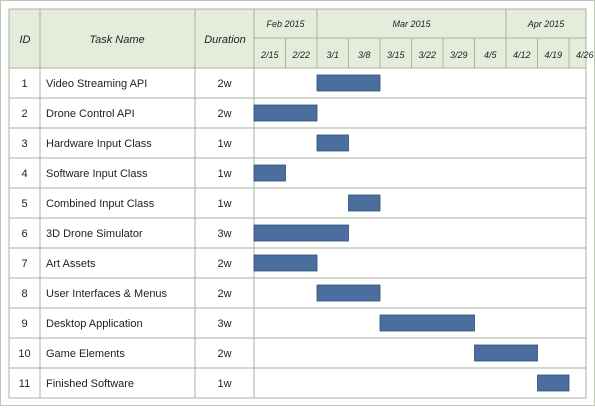 The height and width of the screenshot is (410, 595). I want to click on week-label: 4/12, so click(522, 55).